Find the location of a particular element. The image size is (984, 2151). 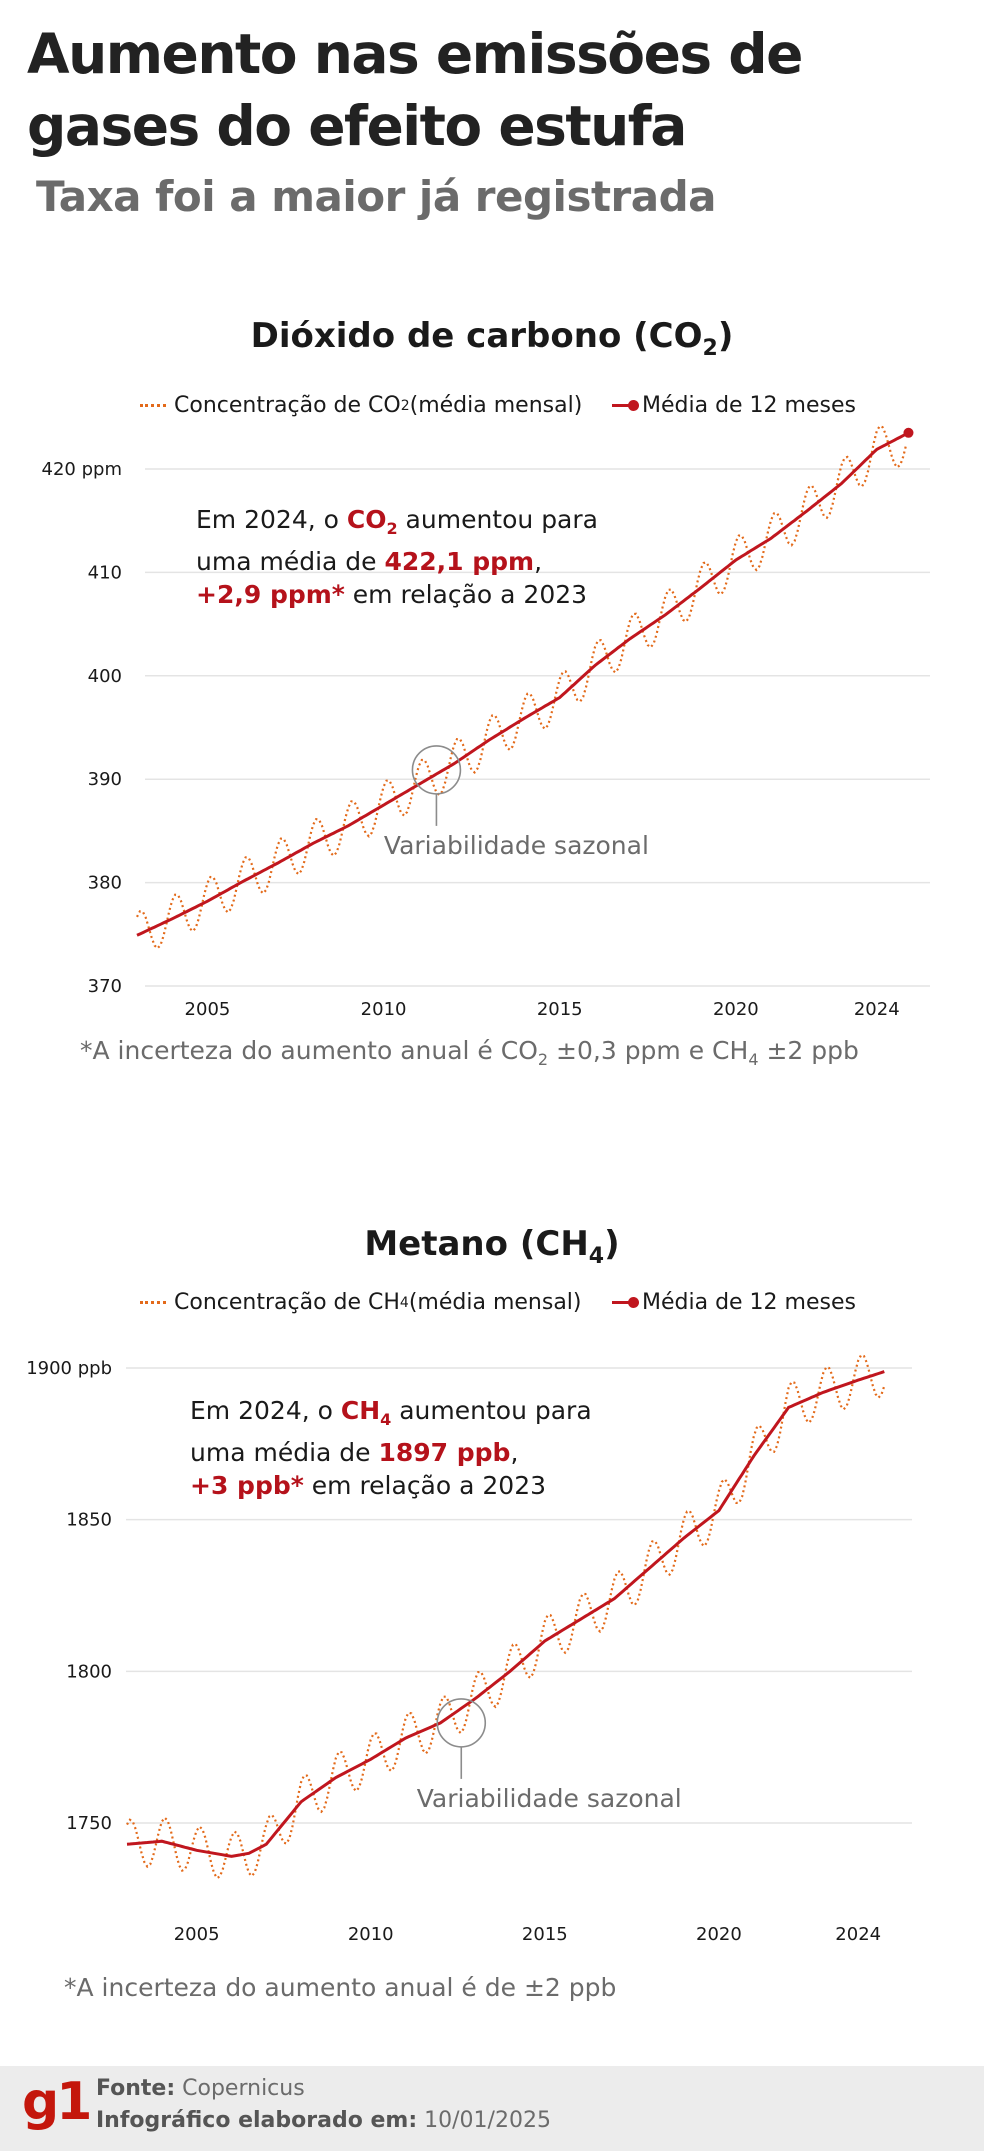

co2-footnote-sub2: 4 is located at coordinates (753, 1059).